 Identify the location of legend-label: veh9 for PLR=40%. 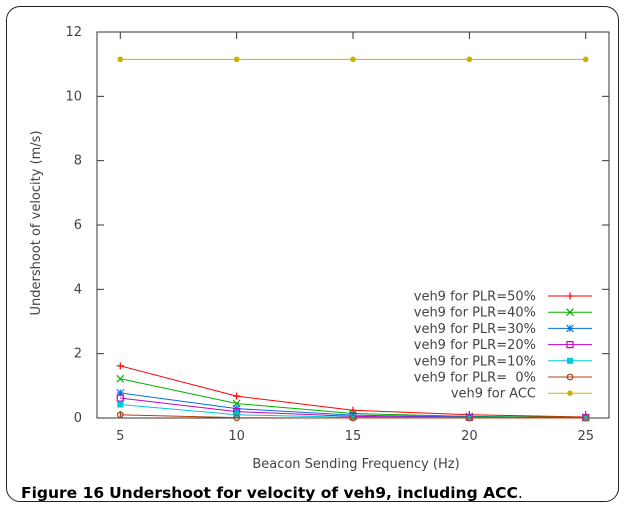
(475, 313).